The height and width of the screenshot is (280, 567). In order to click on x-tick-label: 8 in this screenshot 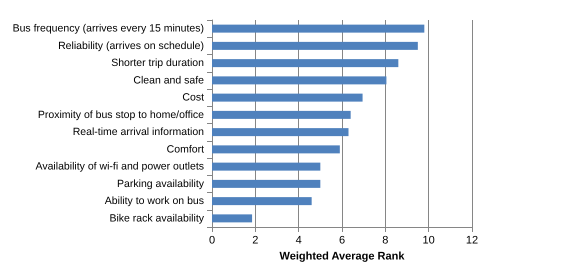, I will do `click(385, 240)`.